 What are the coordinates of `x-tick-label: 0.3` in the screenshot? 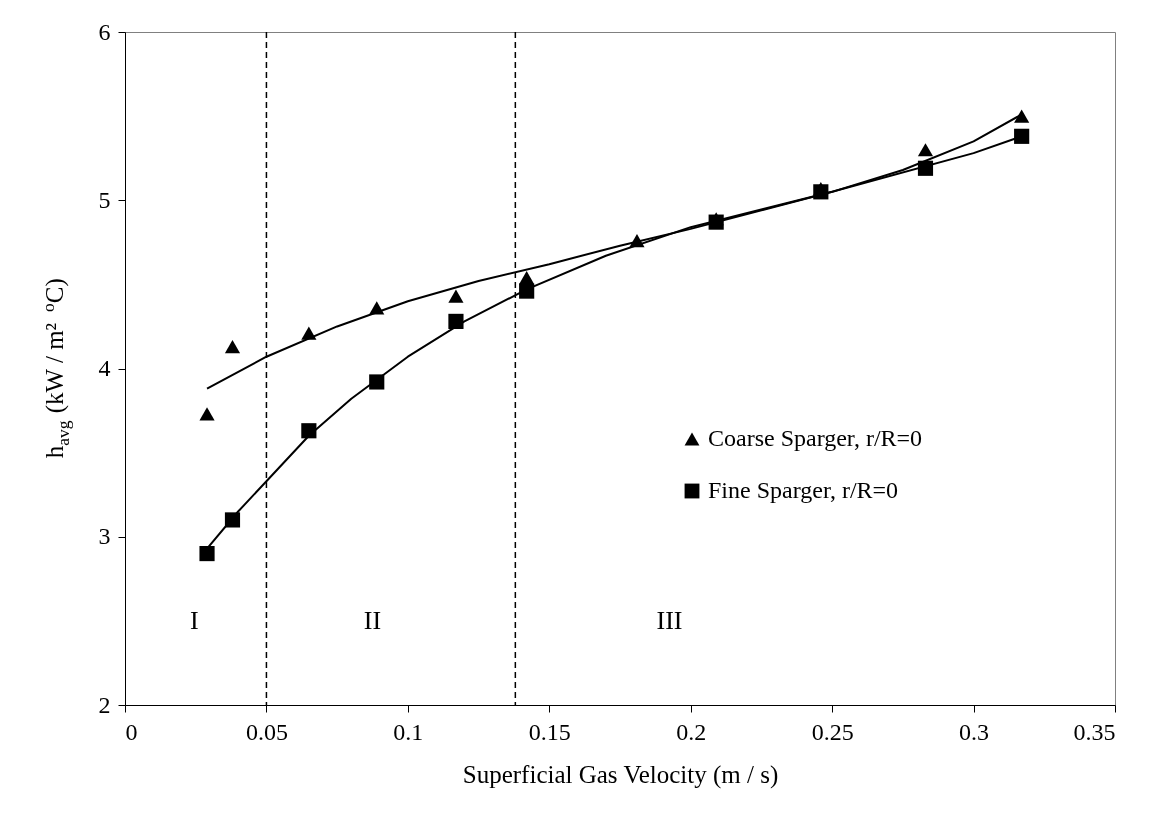 It's located at (974, 731).